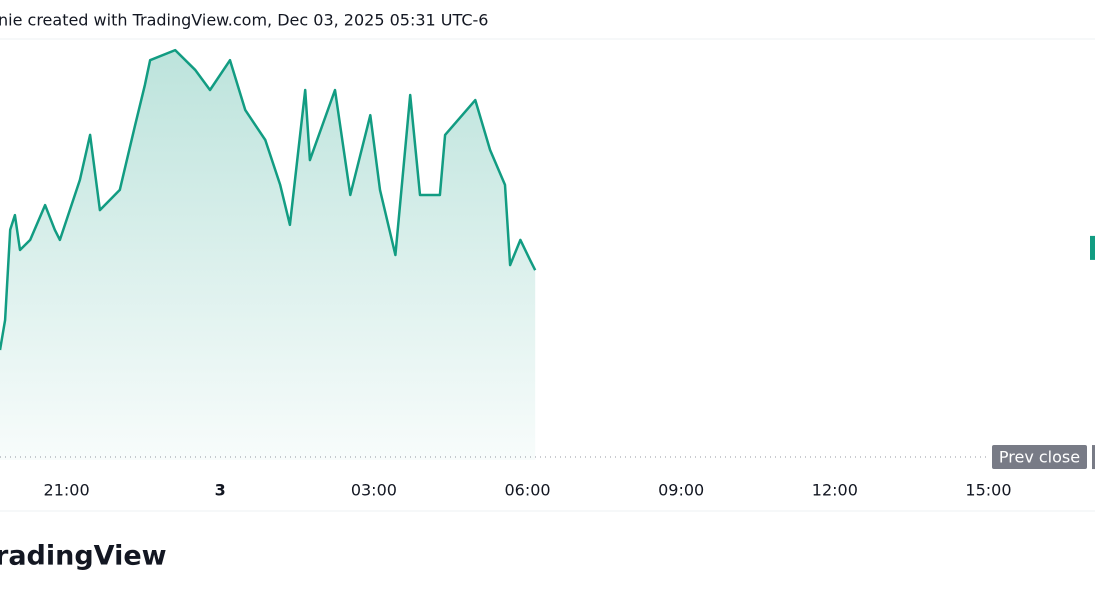 This screenshot has width=1095, height=604. I want to click on brand-logo: radingView, so click(83, 556).